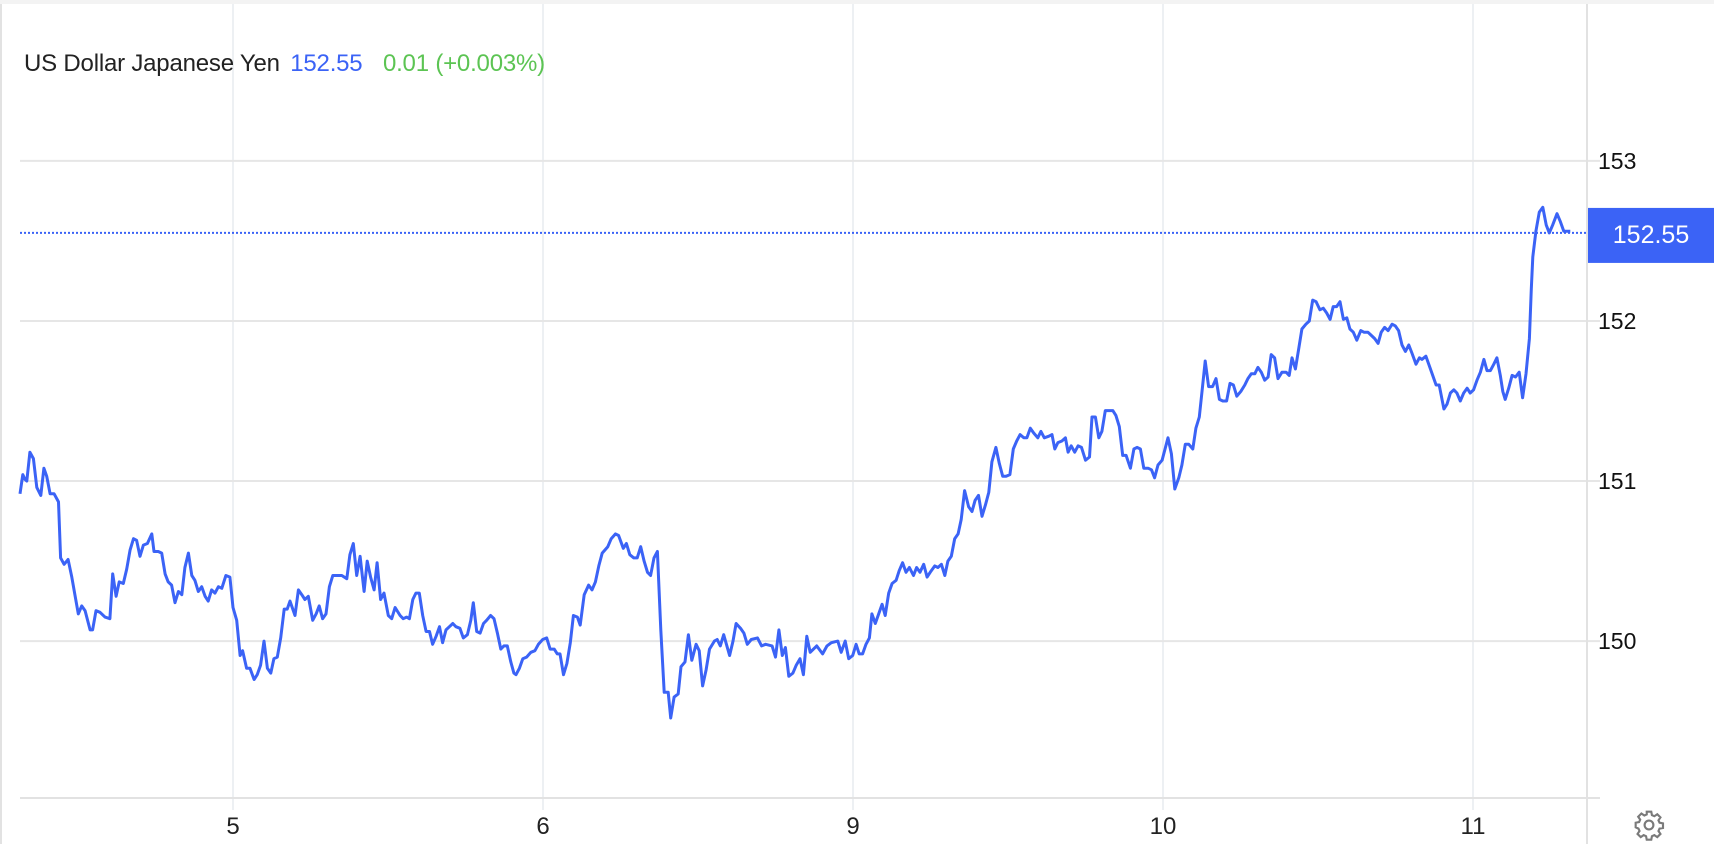 The image size is (1714, 844). I want to click on gear-icon, so click(1649, 825).